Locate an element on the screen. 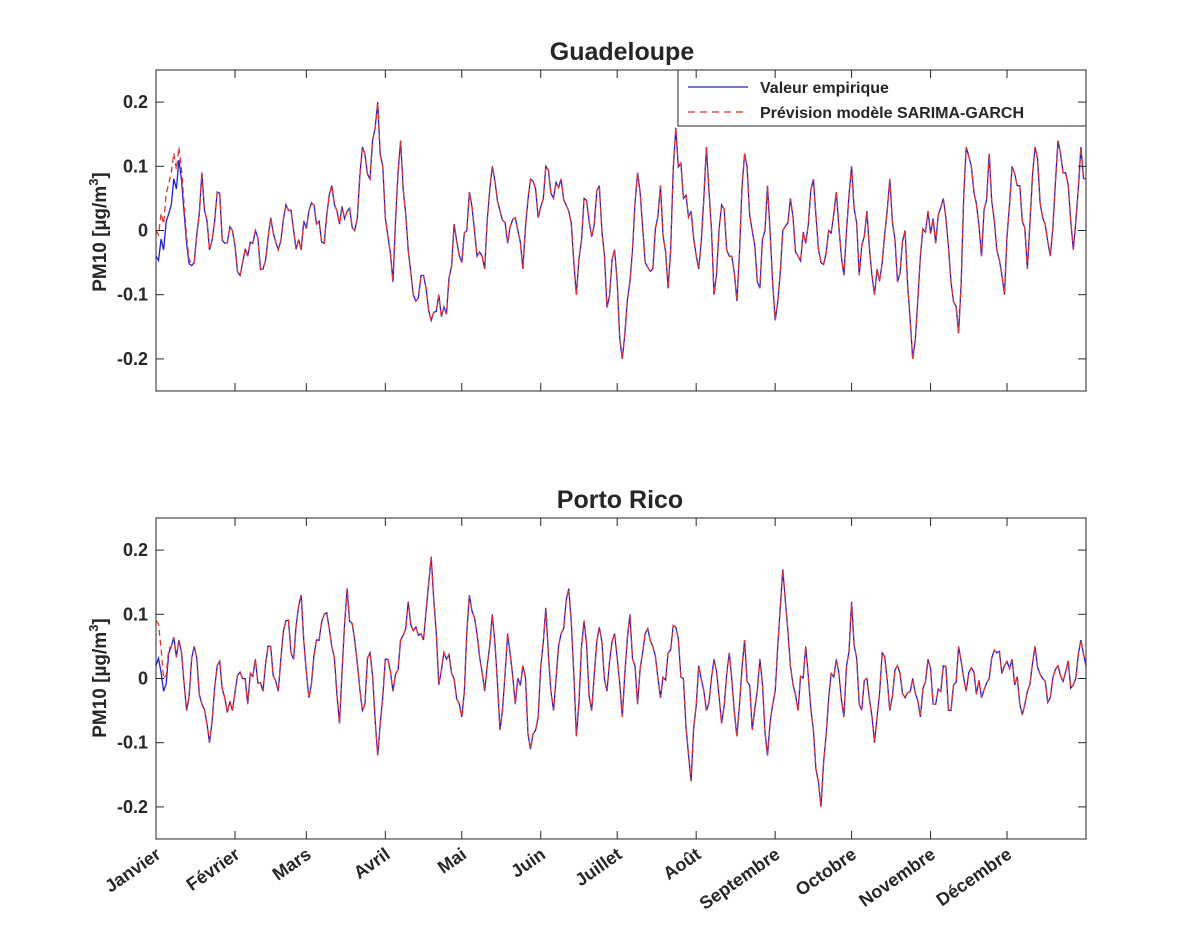 The image size is (1200, 943). x-tick-label: Juin is located at coordinates (528, 863).